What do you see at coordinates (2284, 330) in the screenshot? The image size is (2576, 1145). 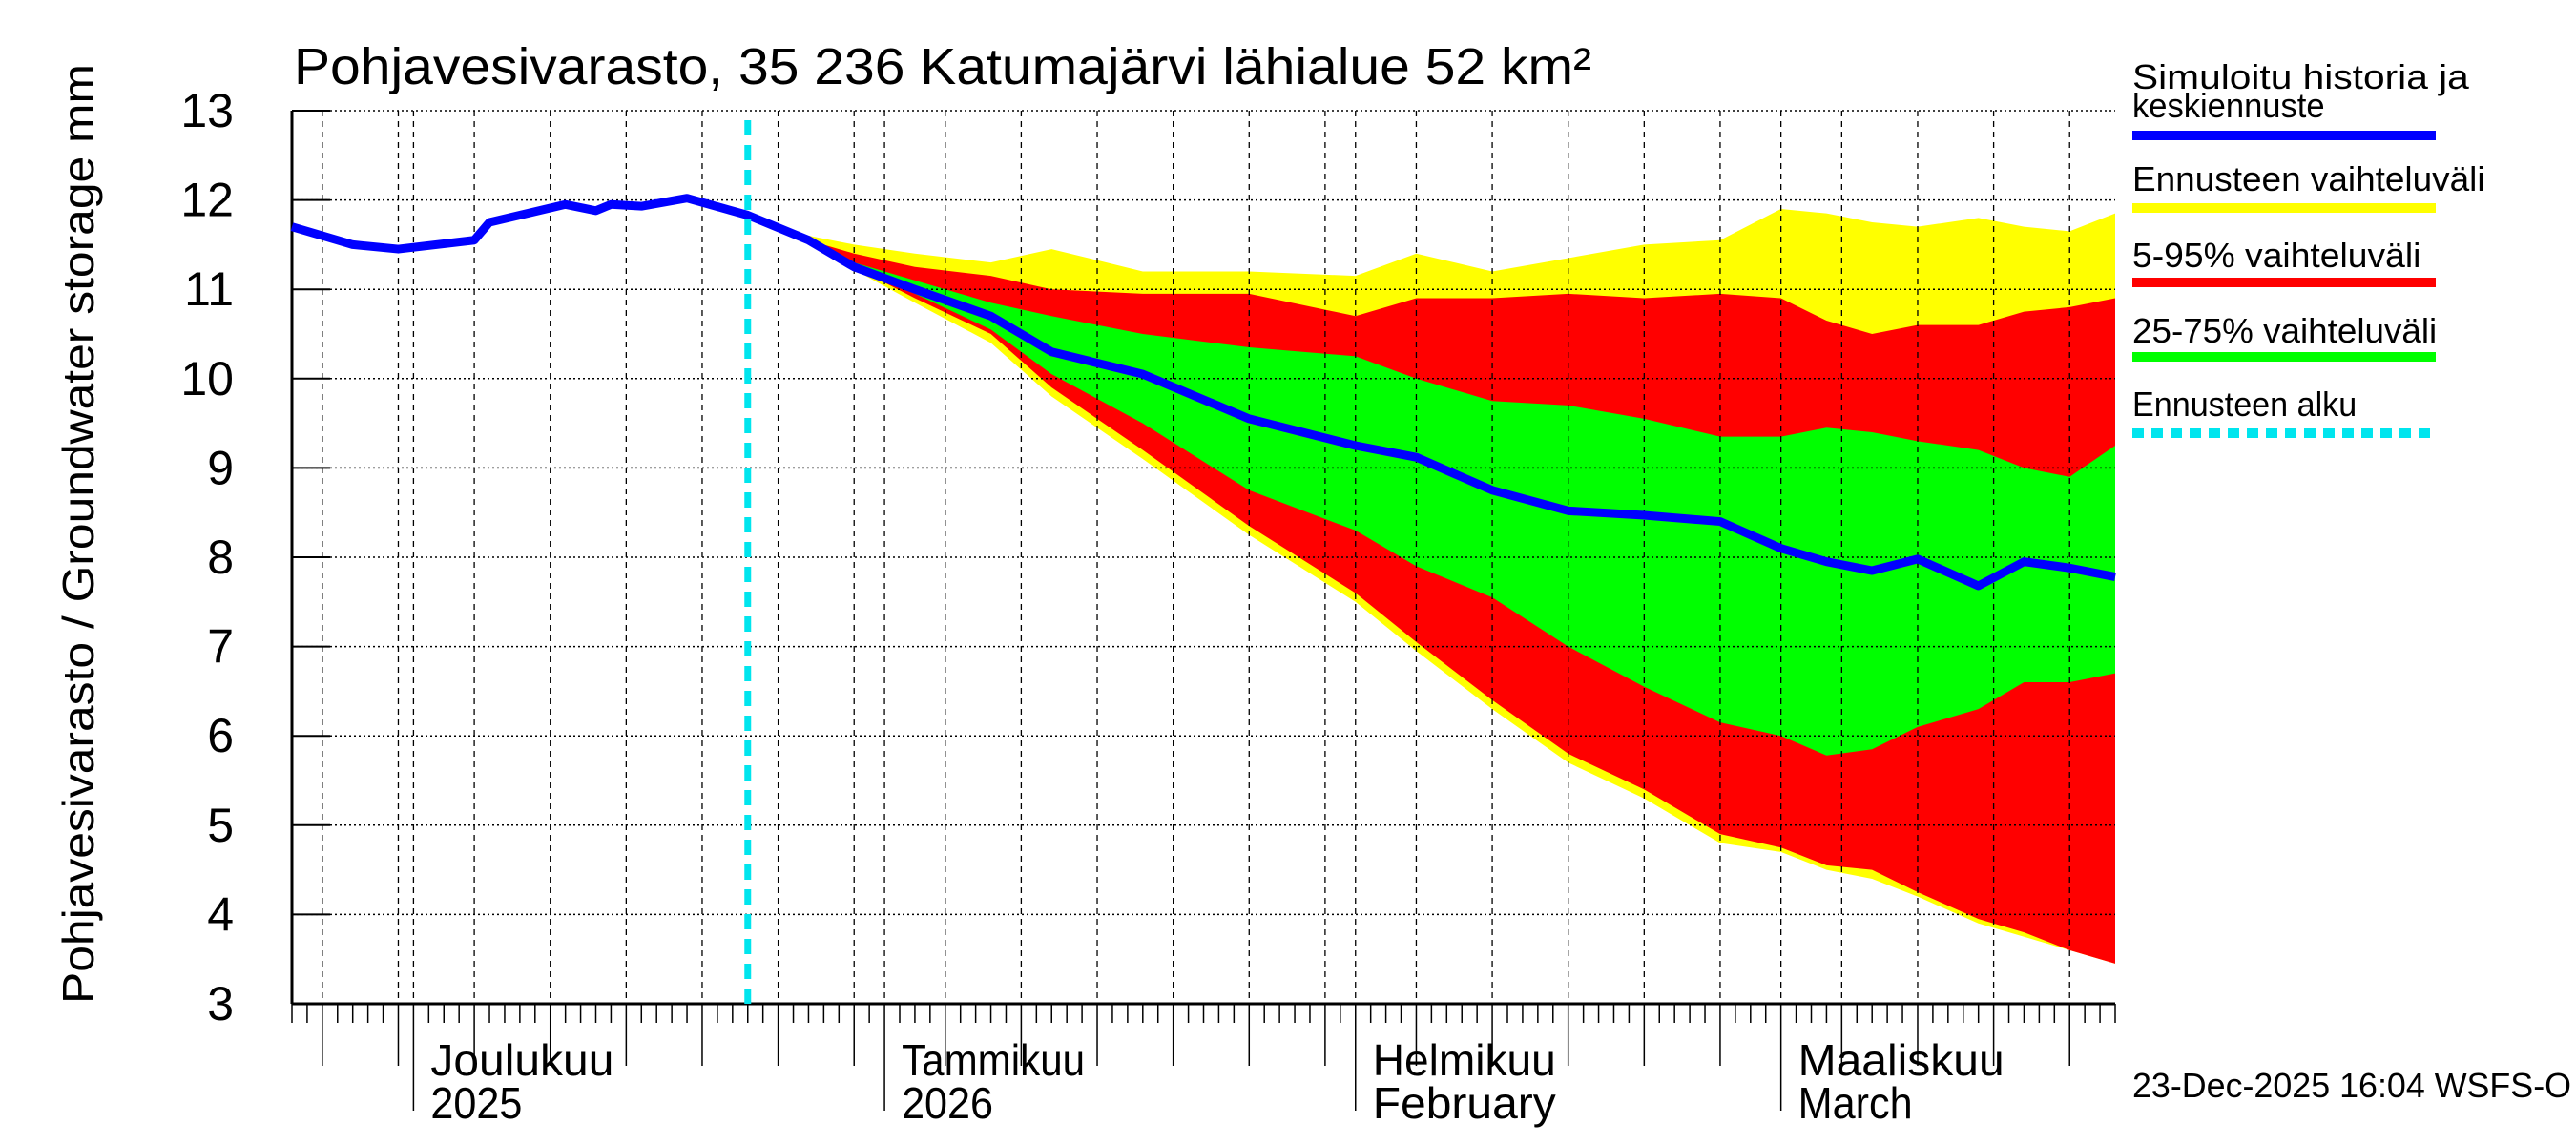 I see `legend-label: 25-75% vaihteluväli` at bounding box center [2284, 330].